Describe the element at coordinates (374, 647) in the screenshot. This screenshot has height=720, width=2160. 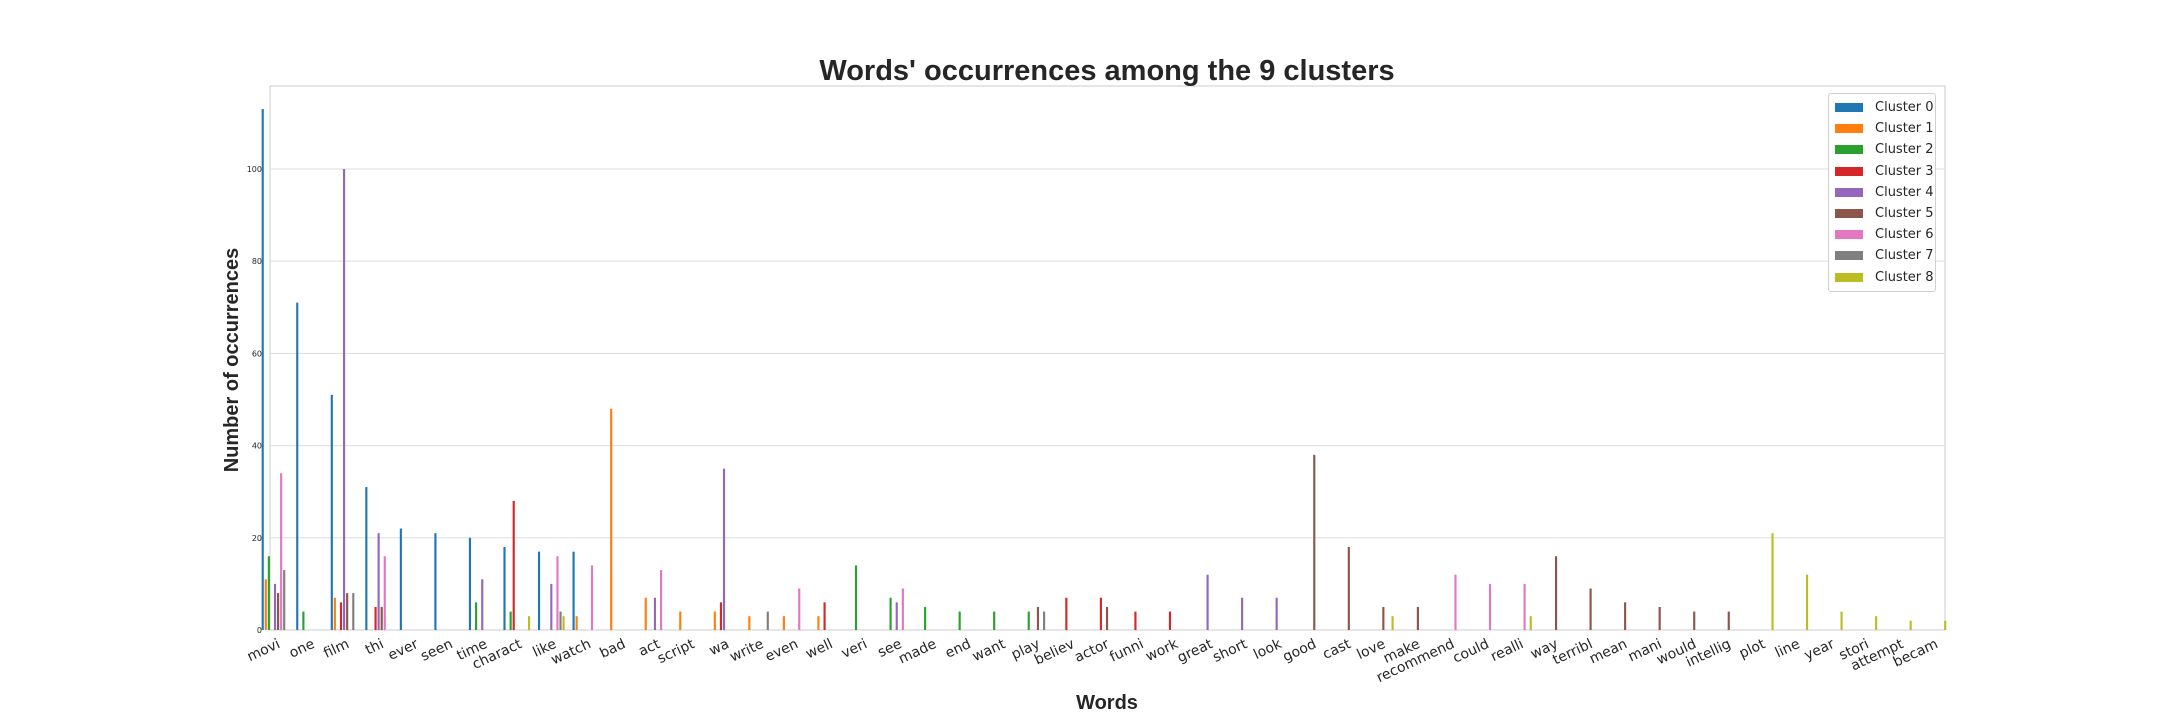
I see `x-tick-label: thi` at that location.